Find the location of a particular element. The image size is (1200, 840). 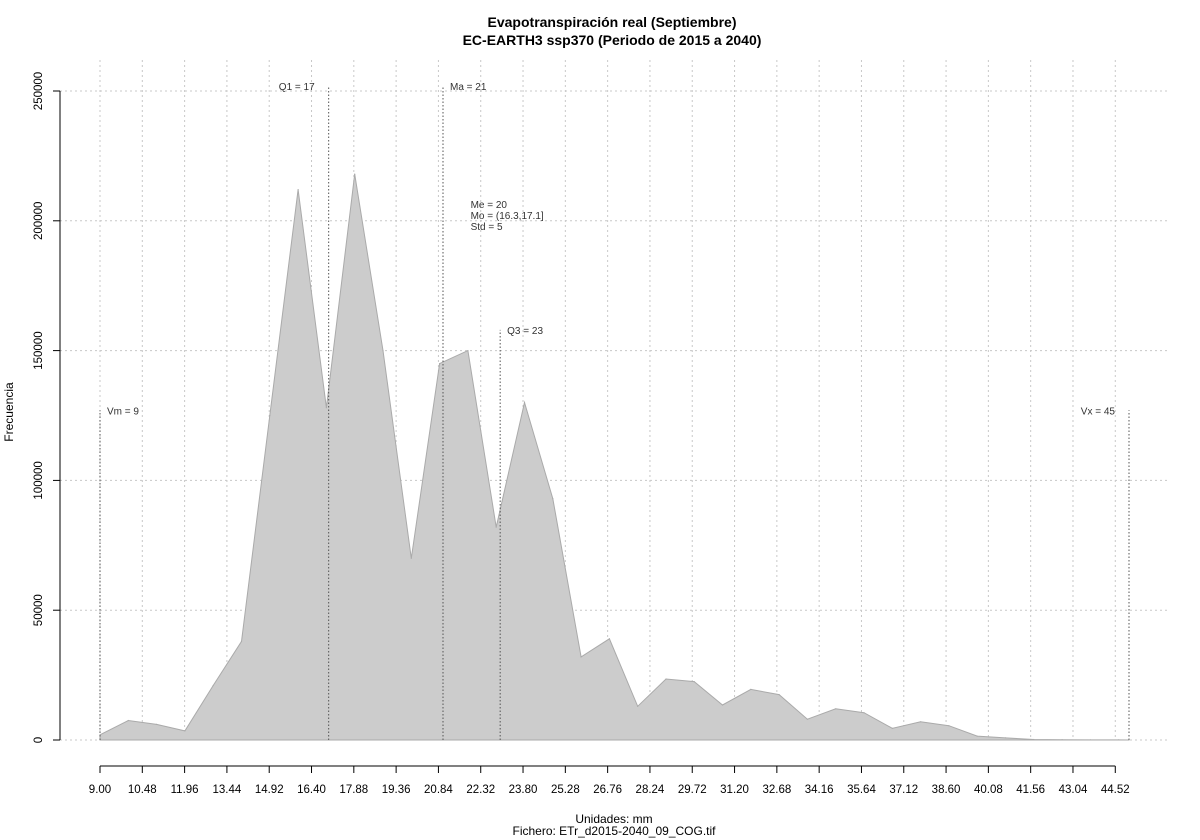

x-axis-label: Unidades: mm is located at coordinates (613, 819).